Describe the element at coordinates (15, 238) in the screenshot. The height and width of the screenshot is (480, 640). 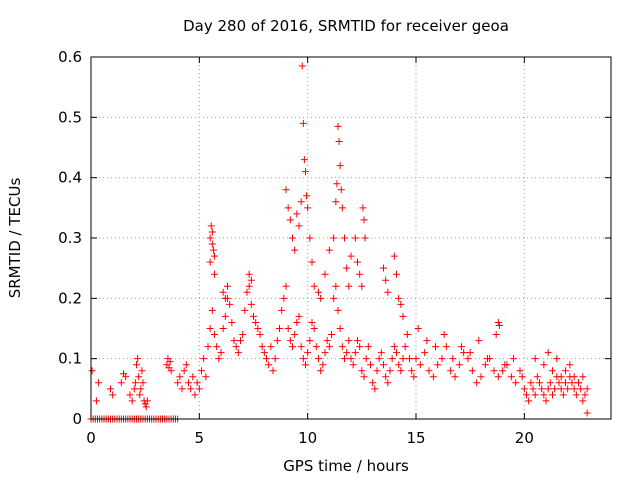
I see `y-axis-label: SRMTID / TECUs` at that location.